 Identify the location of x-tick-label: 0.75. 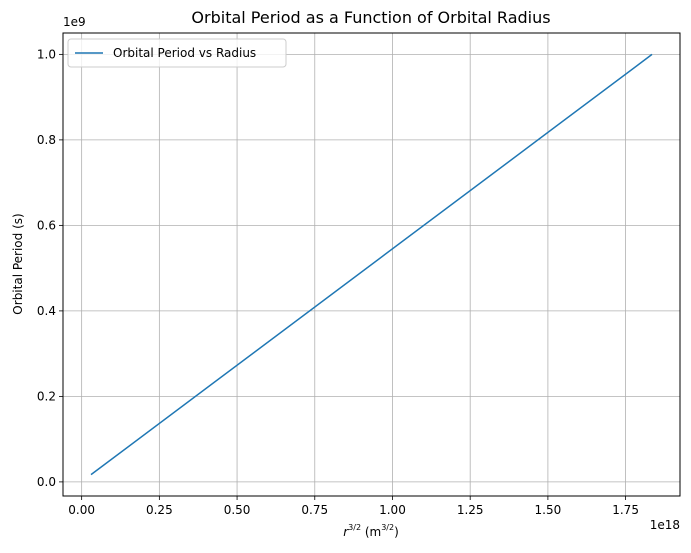
(314, 510).